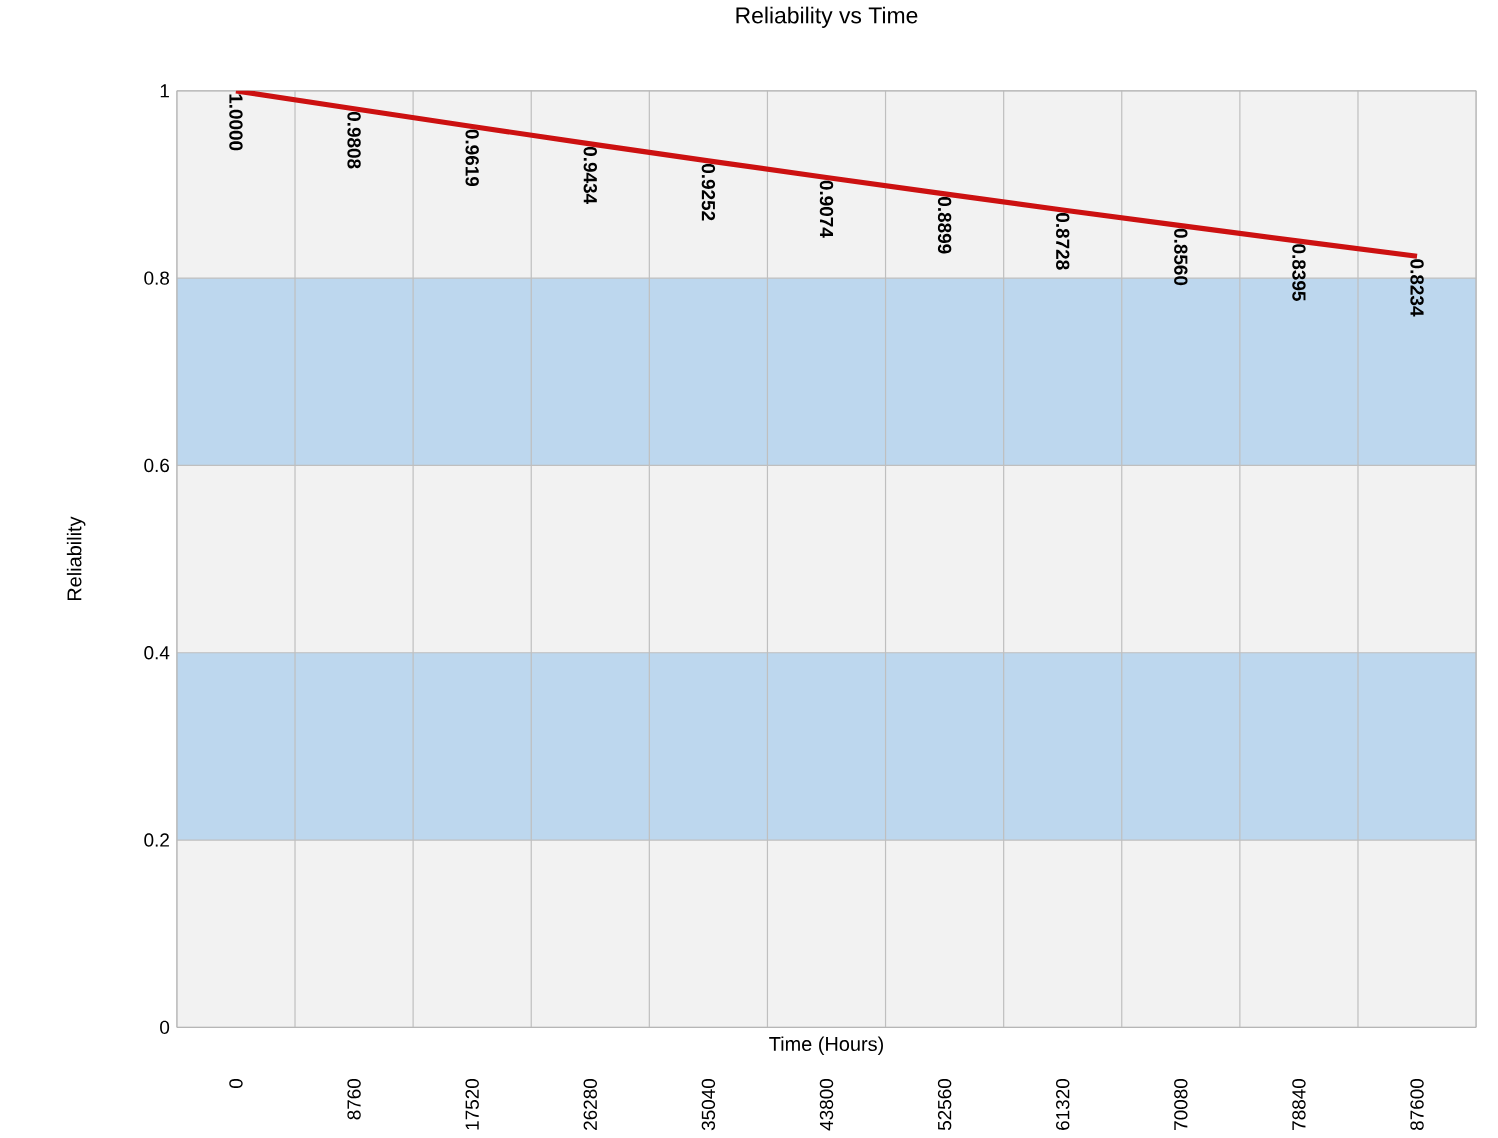 The image size is (1498, 1138). What do you see at coordinates (708, 1105) in the screenshot?
I see `x-tick-label: 35040` at bounding box center [708, 1105].